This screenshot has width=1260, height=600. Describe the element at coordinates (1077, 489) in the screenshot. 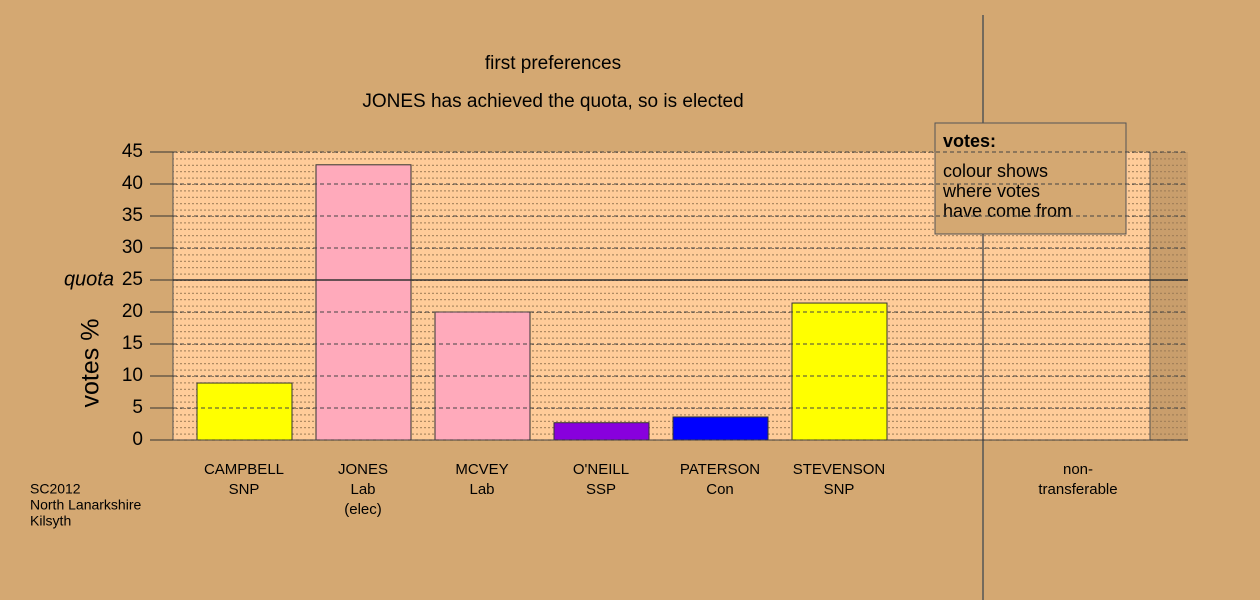

I see `x-tick-label: transferable` at that location.